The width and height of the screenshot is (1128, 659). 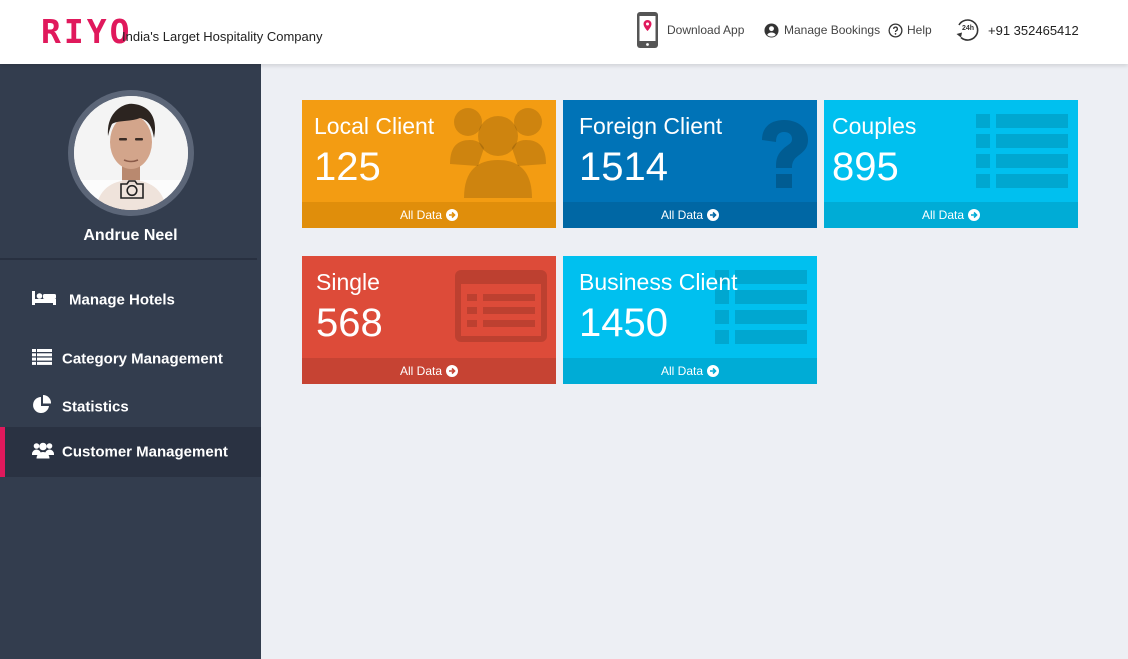 I want to click on card-local-client: Local Client 125 All Data, so click(x=429, y=164).